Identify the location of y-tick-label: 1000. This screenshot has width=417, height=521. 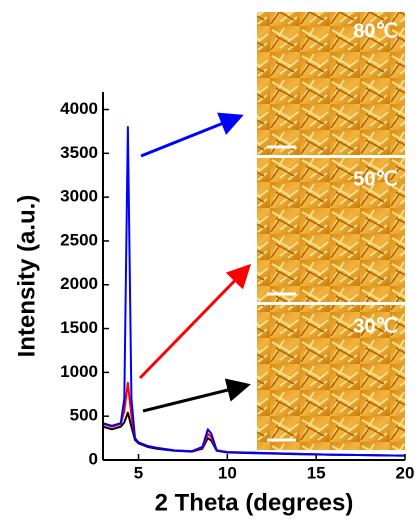
(79, 371).